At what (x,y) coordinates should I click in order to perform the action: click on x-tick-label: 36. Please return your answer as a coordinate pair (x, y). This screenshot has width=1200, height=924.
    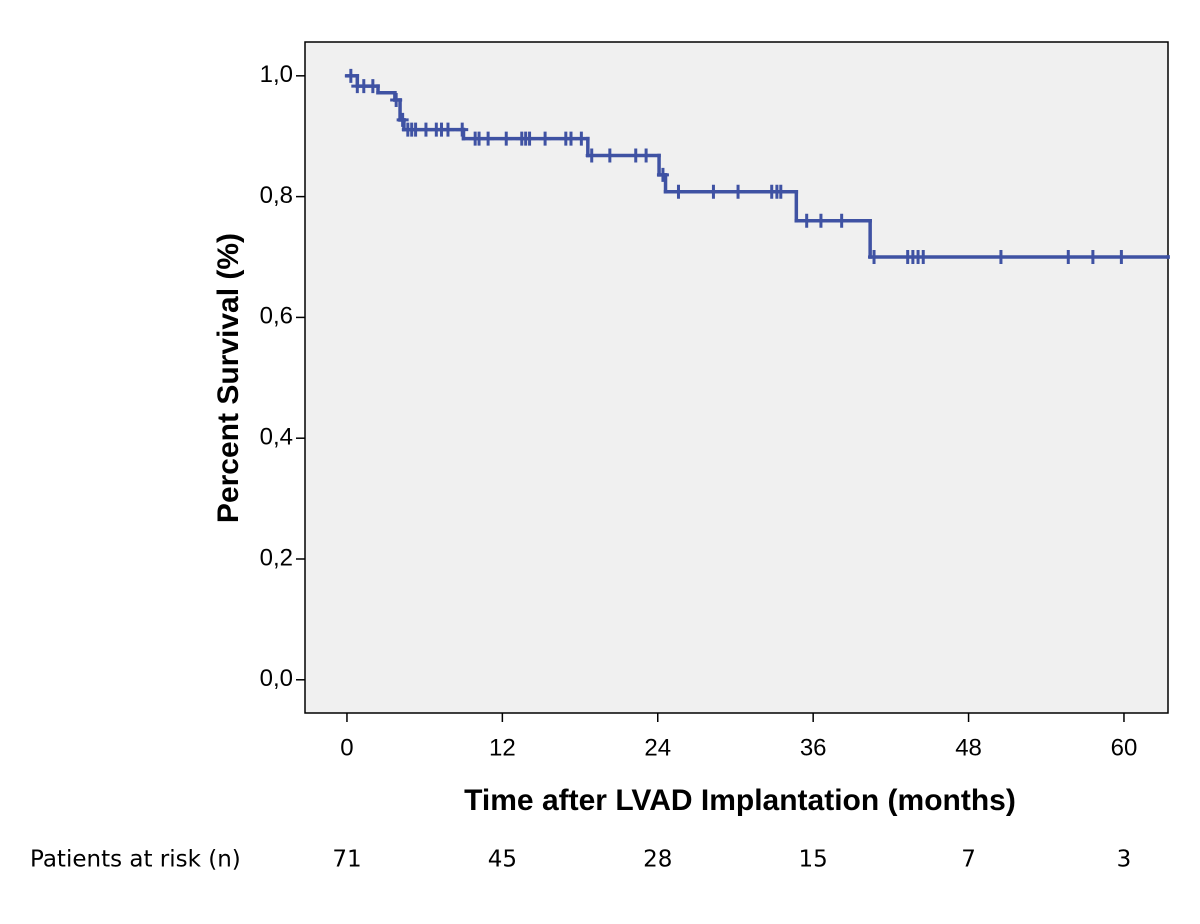
    Looking at the image, I should click on (813, 747).